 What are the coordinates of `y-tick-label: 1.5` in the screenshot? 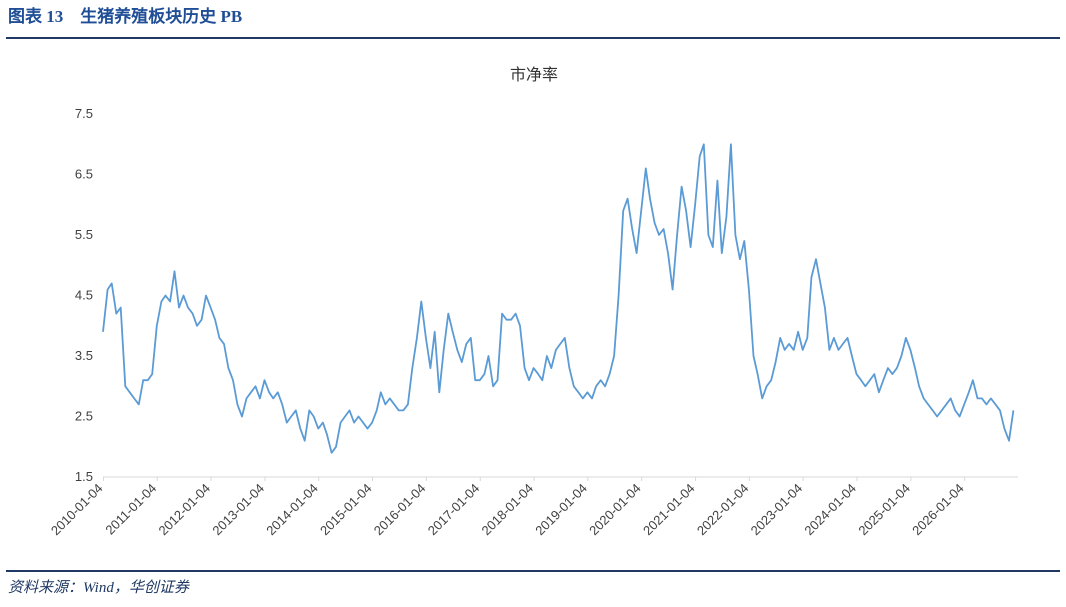 It's located at (84, 476).